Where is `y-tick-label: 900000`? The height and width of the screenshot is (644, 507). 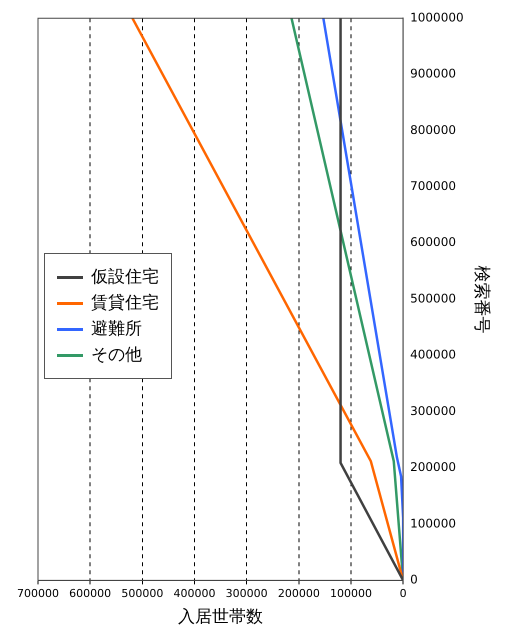
y-tick-label: 900000 is located at coordinates (433, 73).